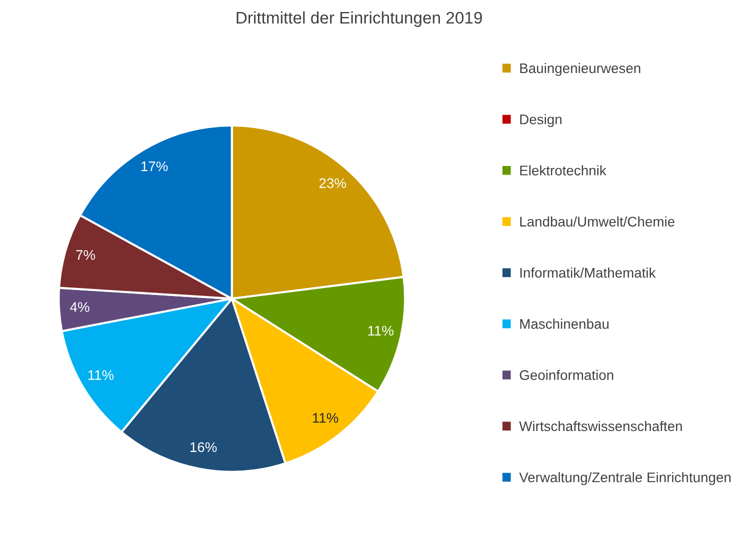 The image size is (748, 548). Describe the element at coordinates (563, 170) in the screenshot. I see `legend-label: Elektrotechnik` at that location.